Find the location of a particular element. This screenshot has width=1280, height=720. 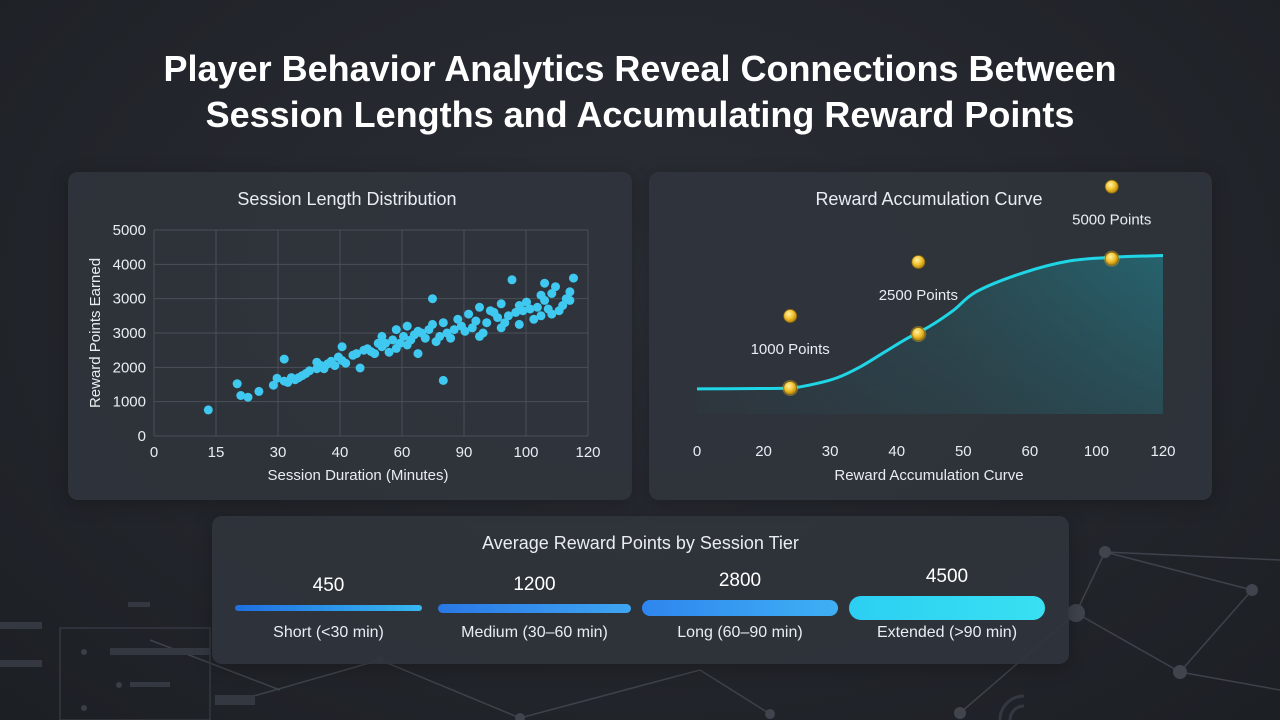

scatter-x-tick: 120 is located at coordinates (587, 452).